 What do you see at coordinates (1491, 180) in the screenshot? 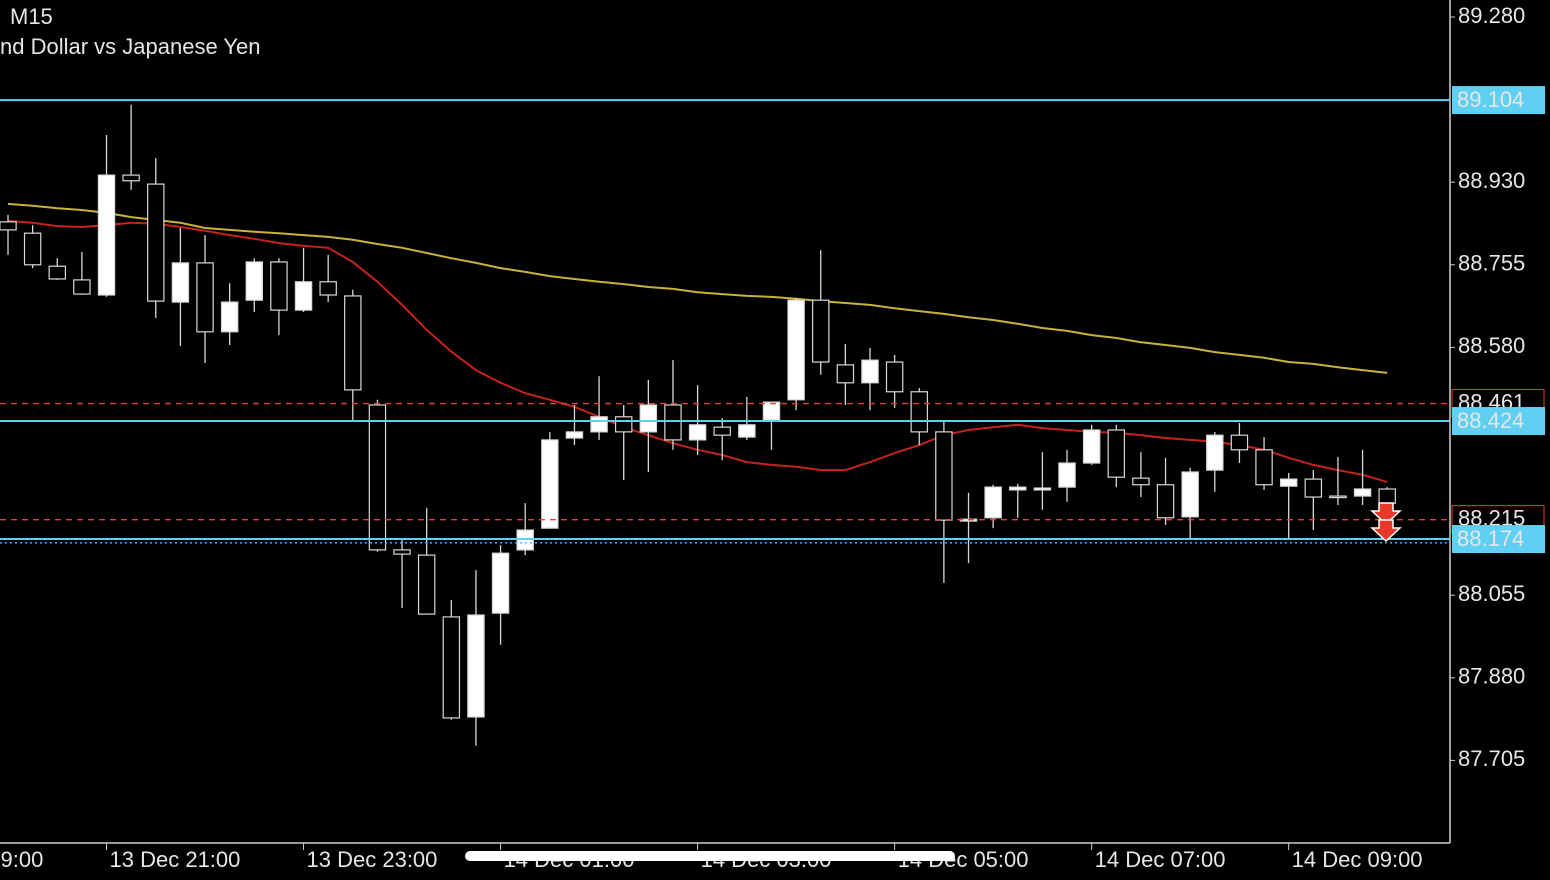
I see `y-tick-label: 88.930` at bounding box center [1491, 180].